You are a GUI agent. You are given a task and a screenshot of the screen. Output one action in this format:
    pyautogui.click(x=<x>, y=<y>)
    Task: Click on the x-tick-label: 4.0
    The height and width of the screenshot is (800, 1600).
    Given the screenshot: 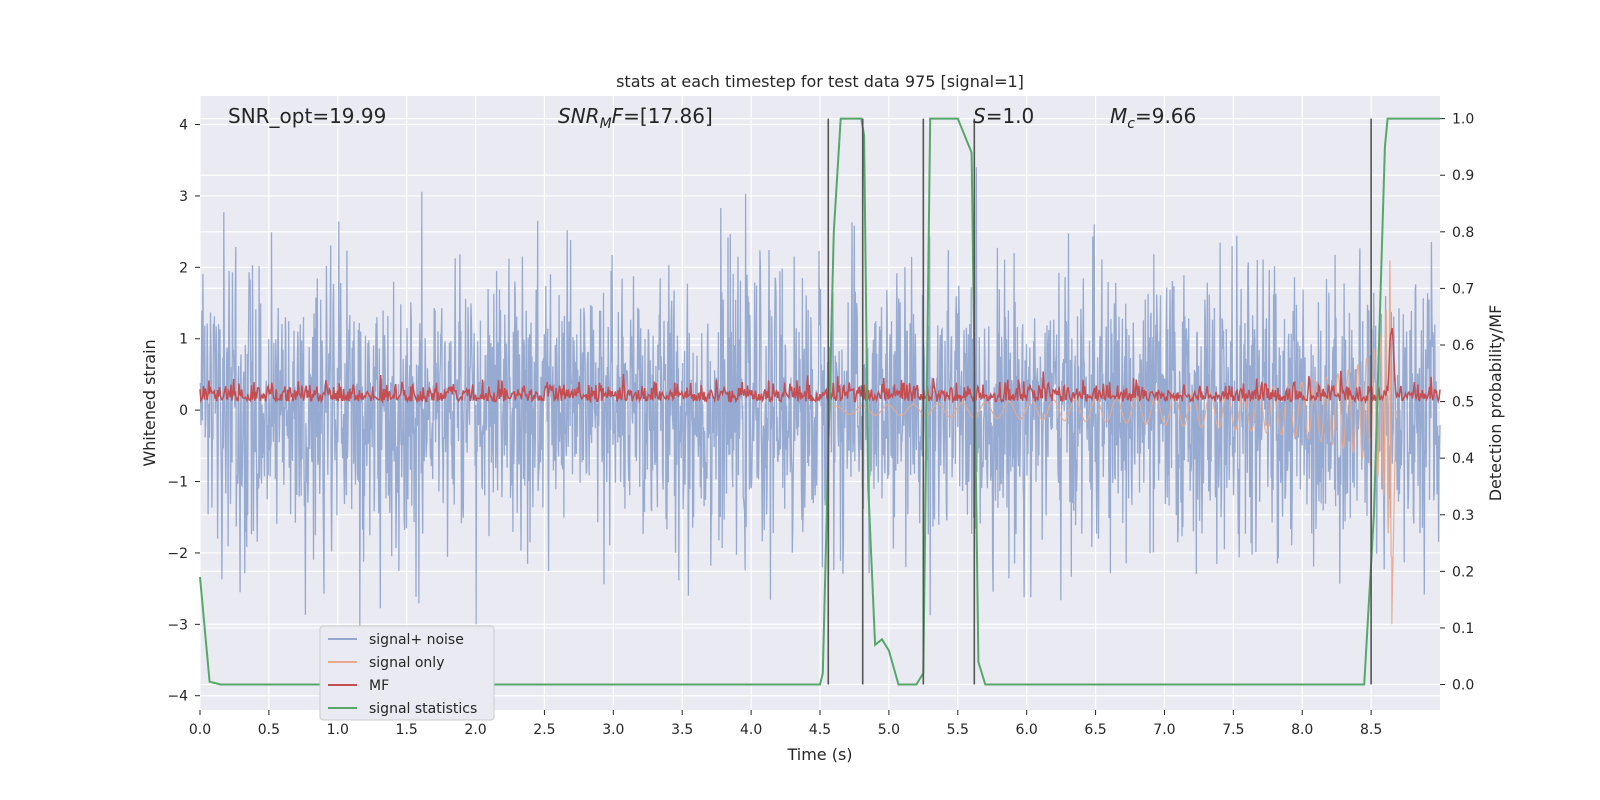 What is the action you would take?
    pyautogui.click(x=751, y=730)
    